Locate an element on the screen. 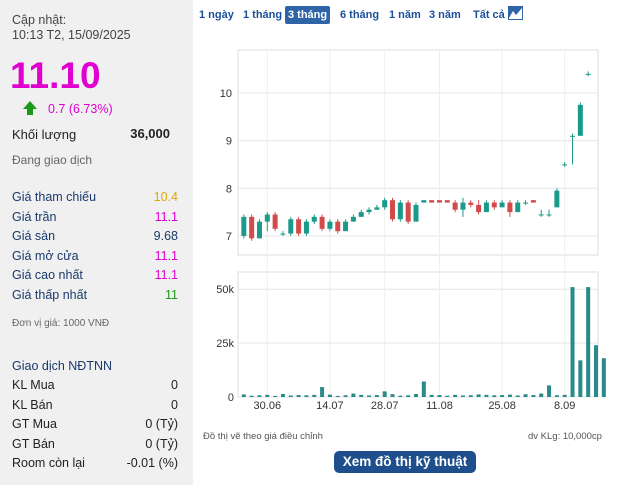 This screenshot has width=640, height=485. foreign-row-value: -0.01 (%) is located at coordinates (152, 463).